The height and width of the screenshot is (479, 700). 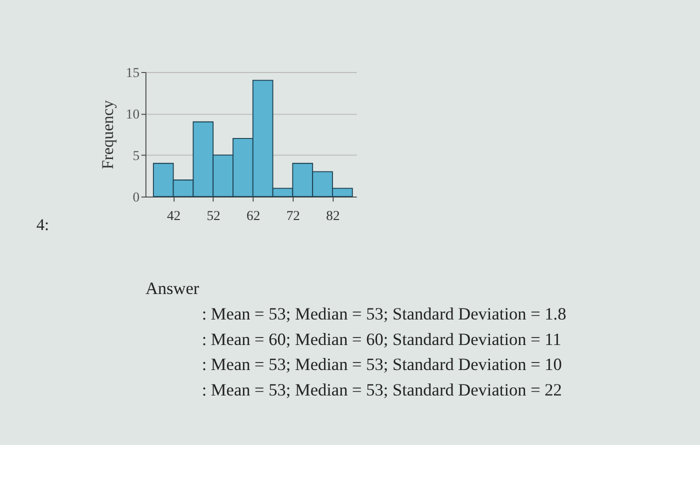 What do you see at coordinates (108, 134) in the screenshot?
I see `y-axis-title: Frequency` at bounding box center [108, 134].